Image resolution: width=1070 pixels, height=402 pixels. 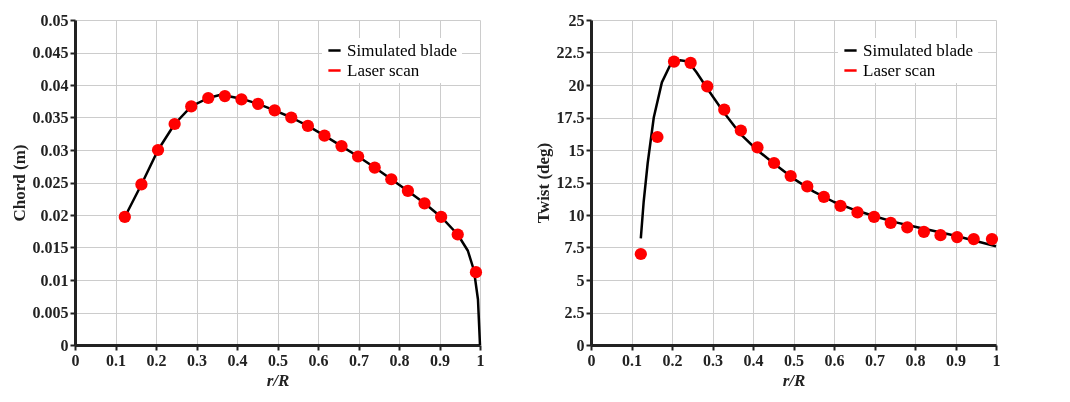 I want to click on y-tick-label: 2.5, so click(x=574, y=312).